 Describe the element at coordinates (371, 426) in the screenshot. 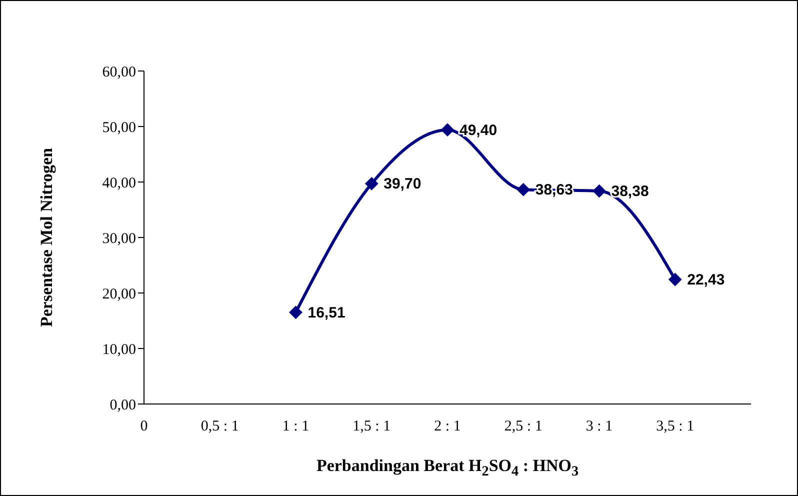

I see `x-tick-label: 1,5 : 1` at that location.